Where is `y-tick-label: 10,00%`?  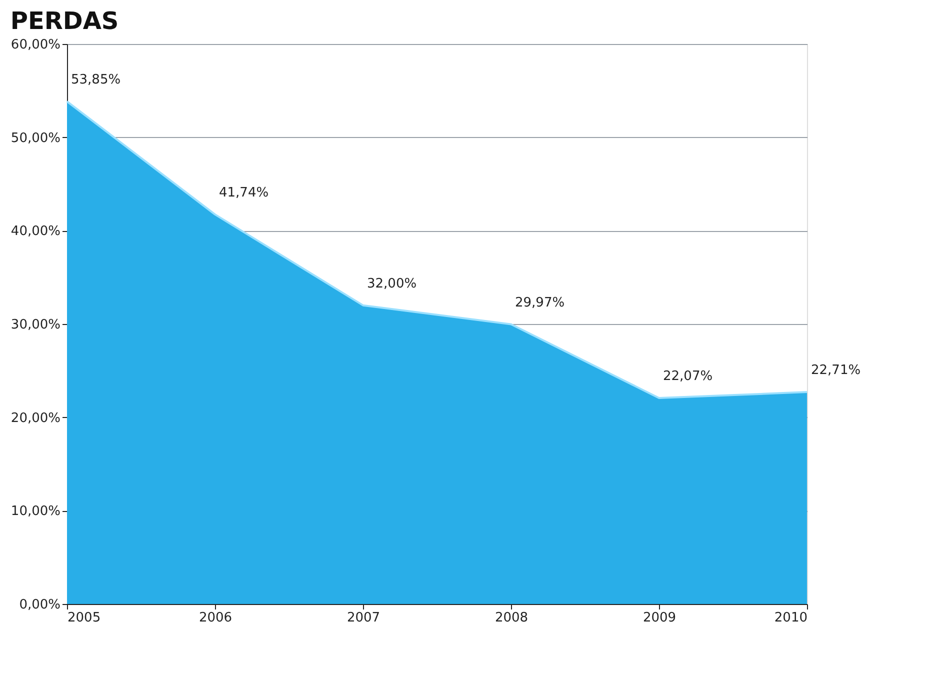 y-tick-label: 10,00% is located at coordinates (35, 512).